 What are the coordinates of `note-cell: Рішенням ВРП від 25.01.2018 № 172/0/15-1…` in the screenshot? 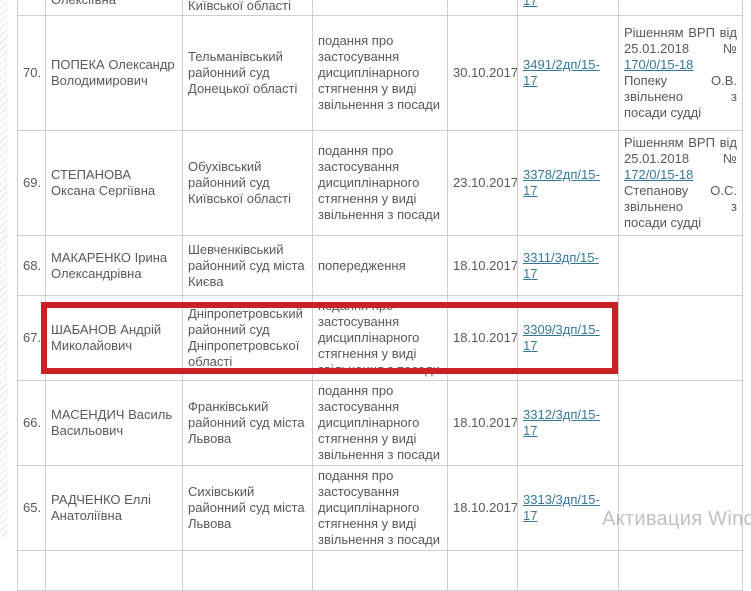 It's located at (680, 183).